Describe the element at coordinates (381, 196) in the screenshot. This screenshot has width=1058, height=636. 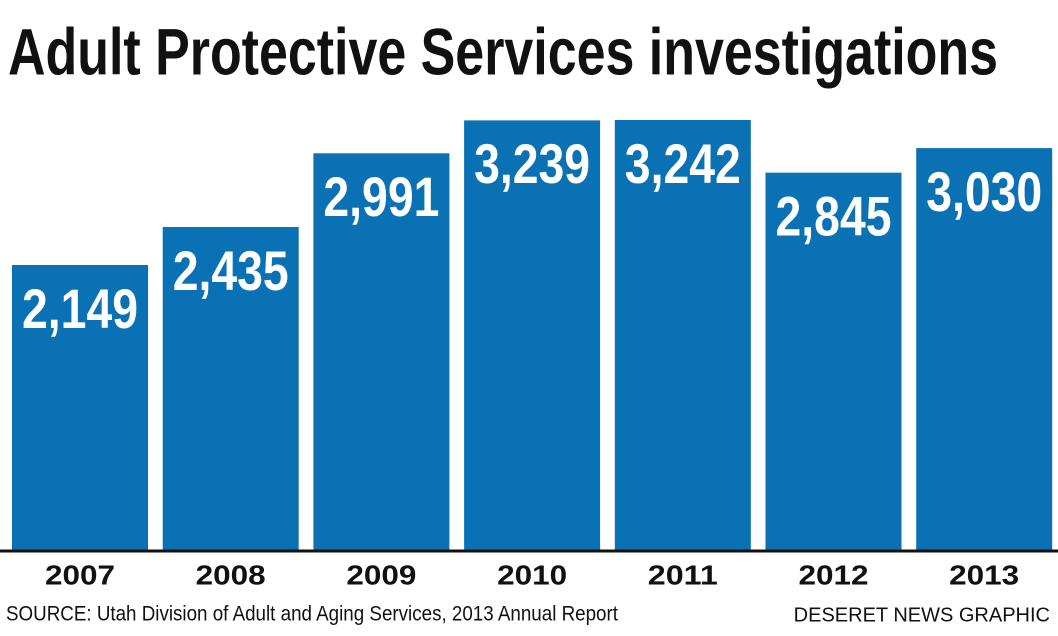
I see `value-label: 2,991` at that location.